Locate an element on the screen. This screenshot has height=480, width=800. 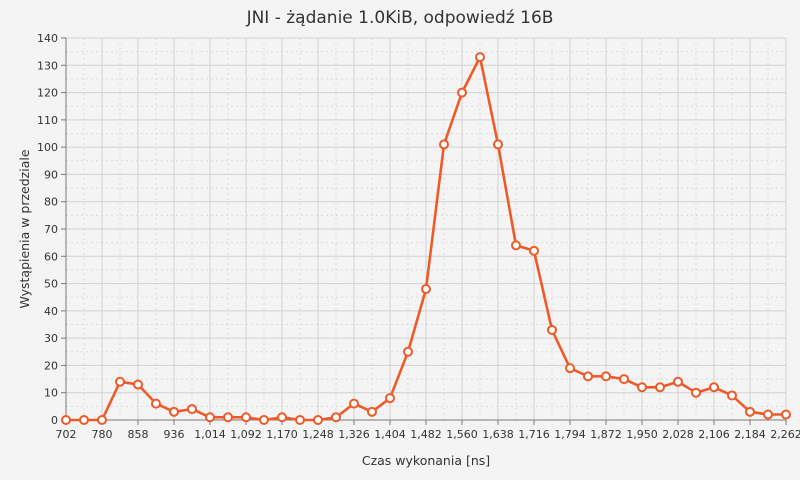
x-tick-label: 1,872 is located at coordinates (606, 434).